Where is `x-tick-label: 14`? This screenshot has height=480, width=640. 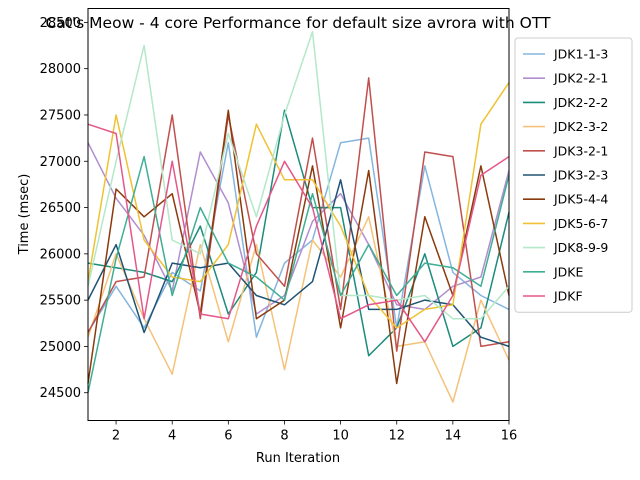 x-tick-label: 14 is located at coordinates (453, 436).